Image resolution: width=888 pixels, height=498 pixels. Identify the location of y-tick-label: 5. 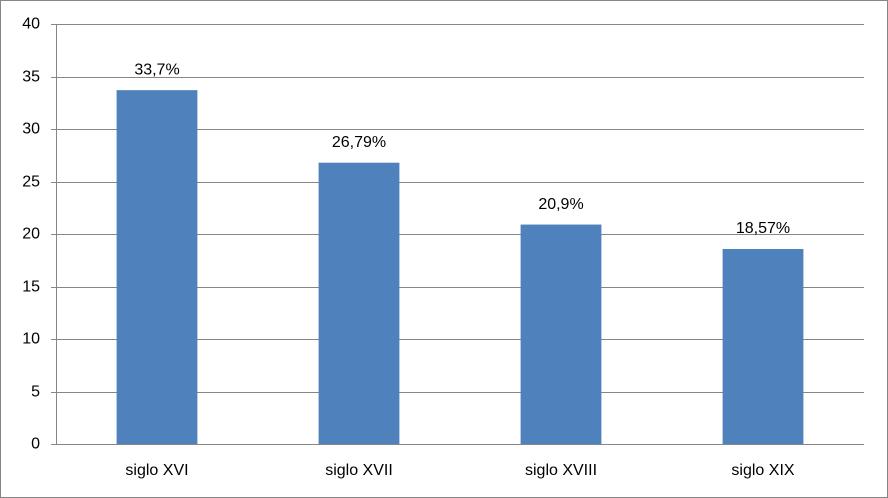
(35, 392).